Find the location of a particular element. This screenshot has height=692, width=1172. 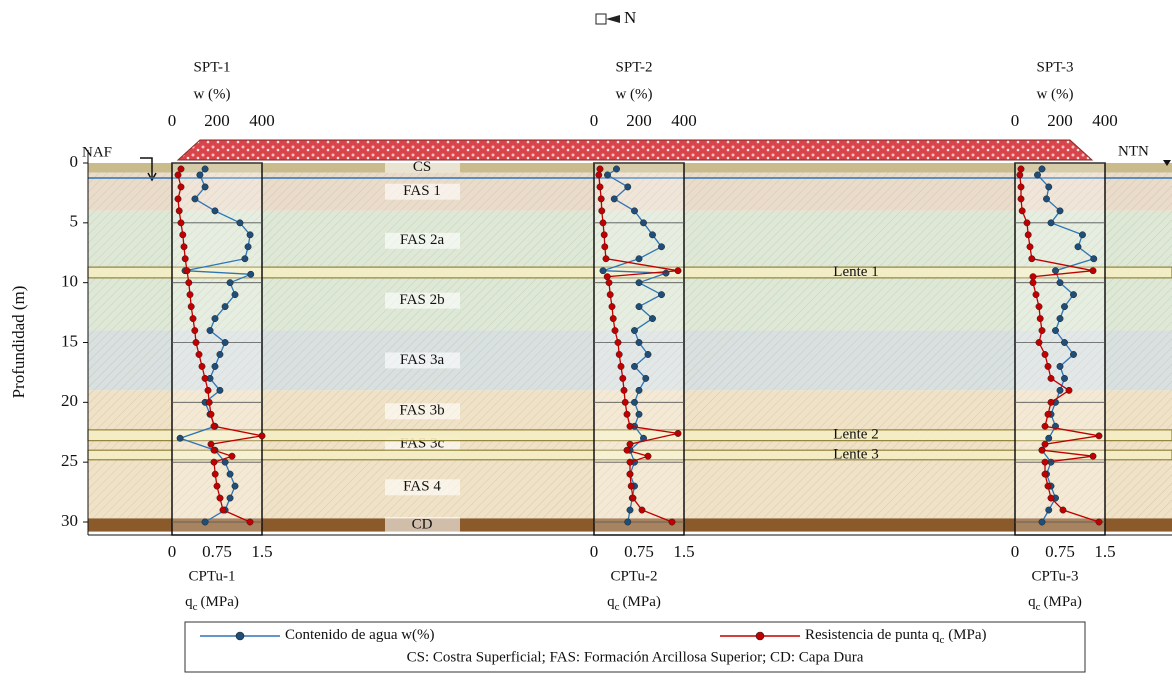

qc-axis-unit: (MPa) is located at coordinates (642, 602).